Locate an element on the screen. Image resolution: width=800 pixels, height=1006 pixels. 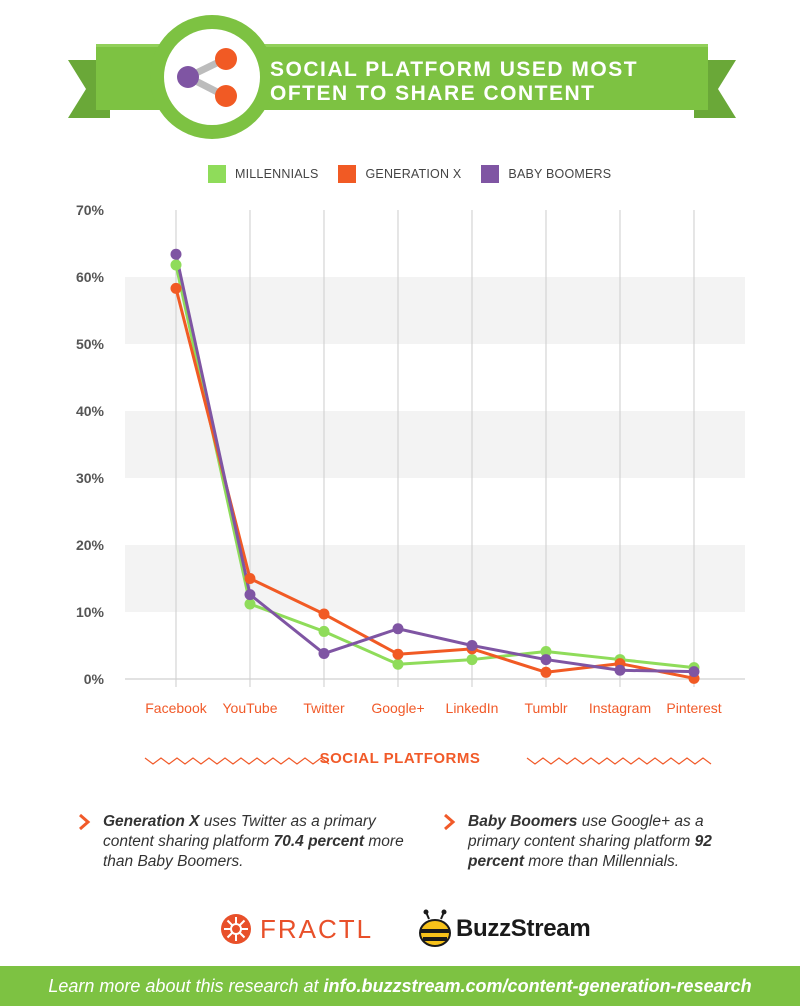
callout-right-figure: 92 percent is located at coordinates (590, 851).